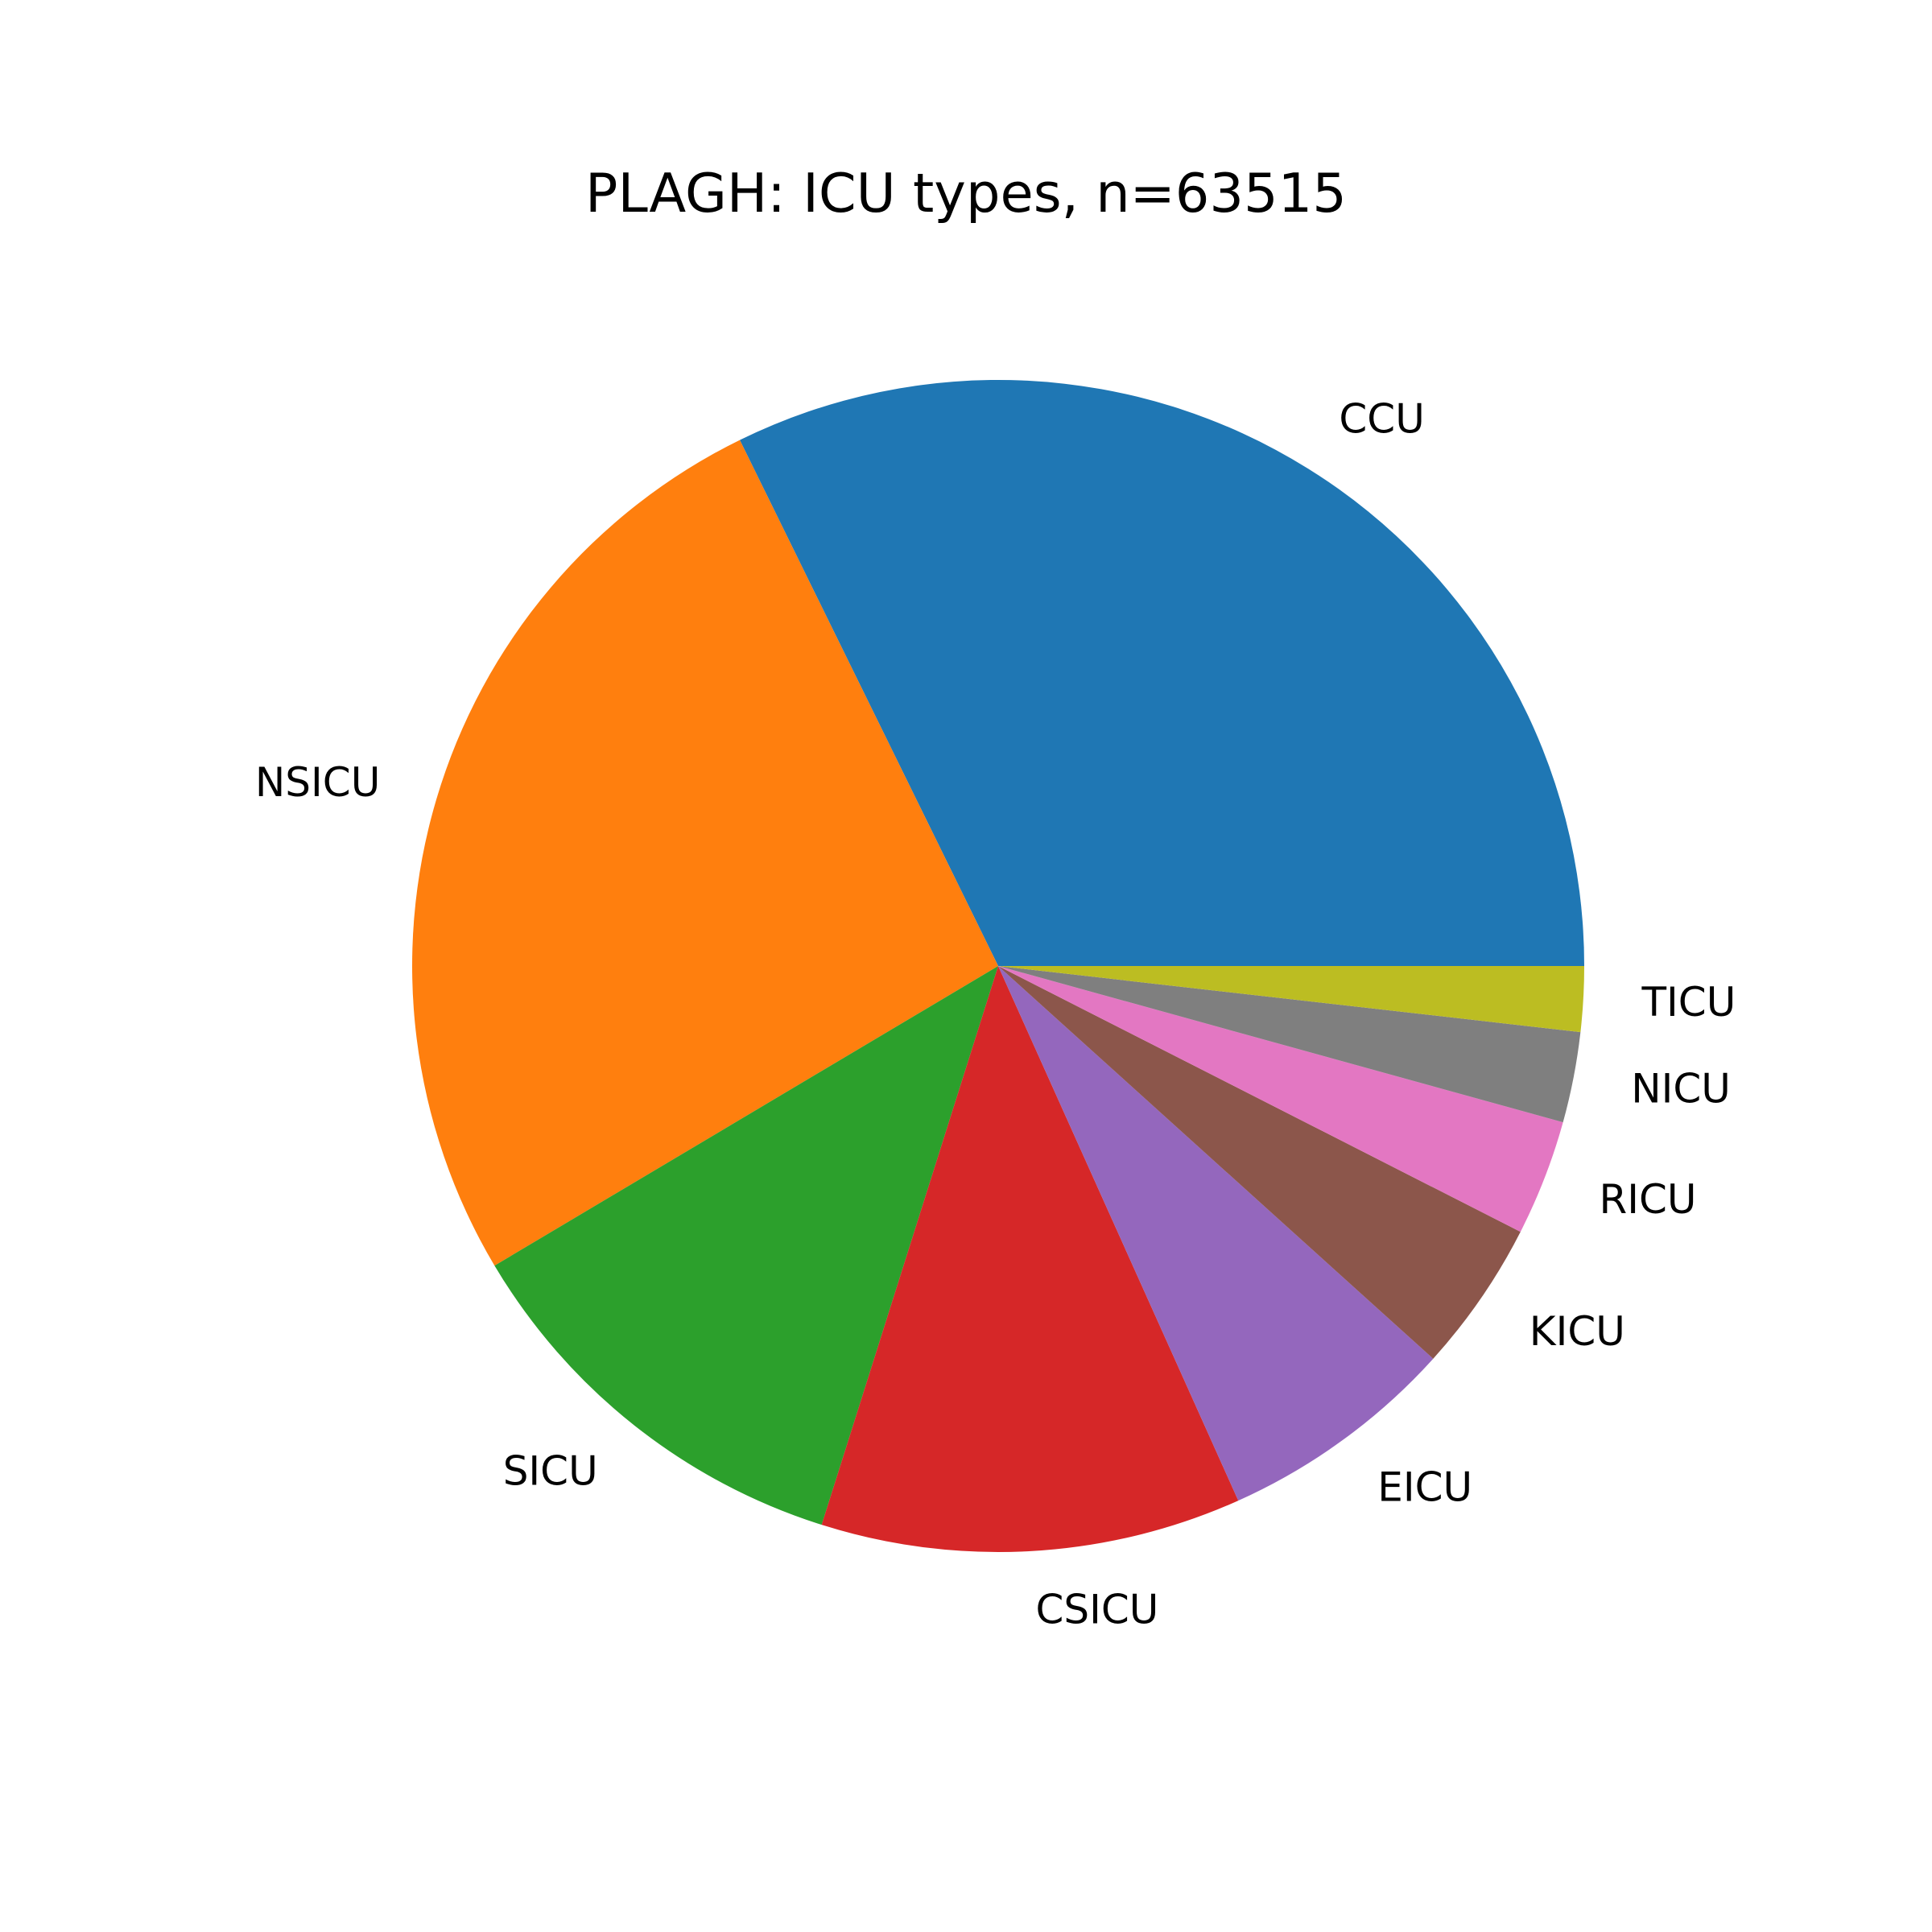  I want to click on slice-label-csicu: CSICU, so click(1097, 1610).